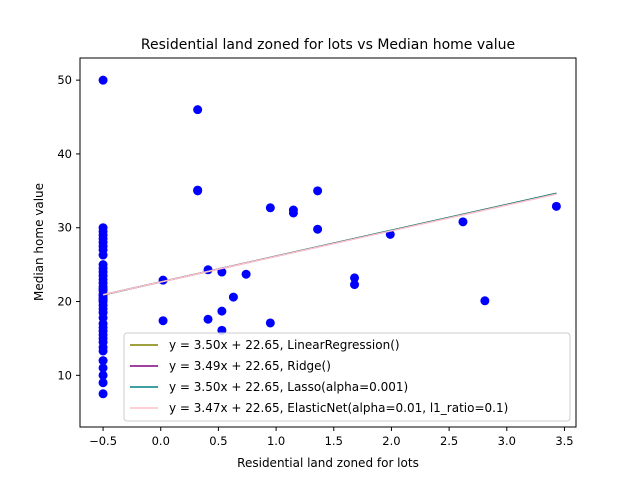  I want to click on x-axis-label: Residential land zoned for lots, so click(328, 463).